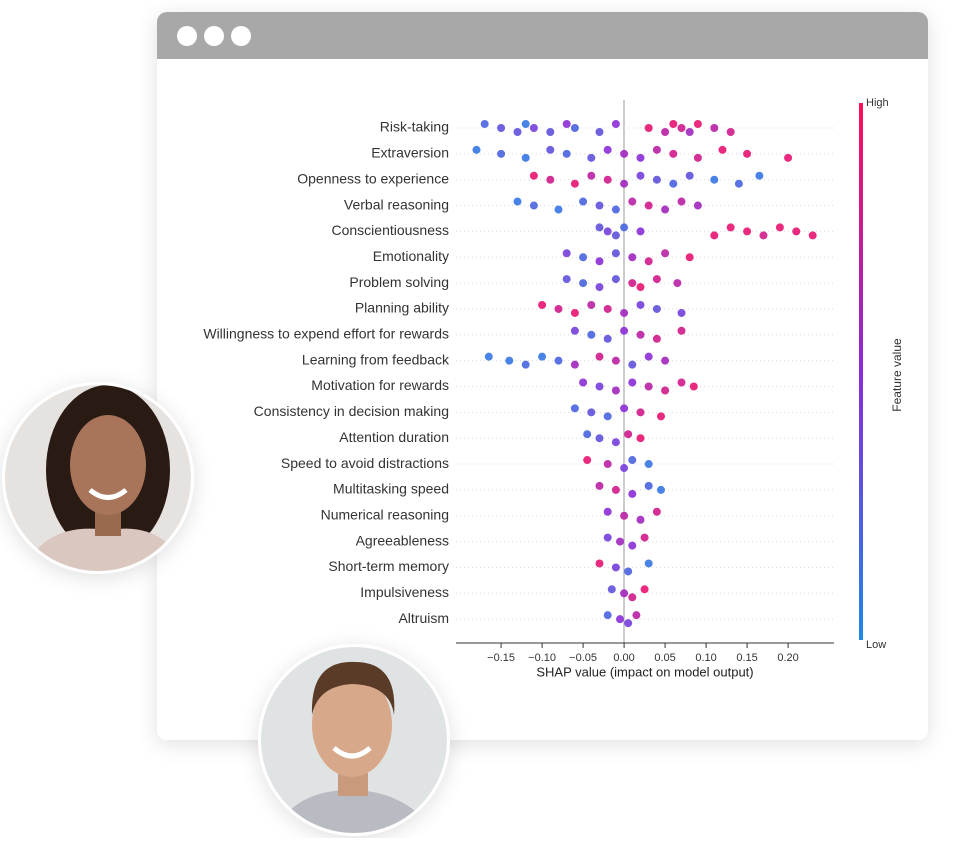 This screenshot has width=958, height=843. Describe the element at coordinates (501, 658) in the screenshot. I see `x-tick-label: −0.15` at that location.